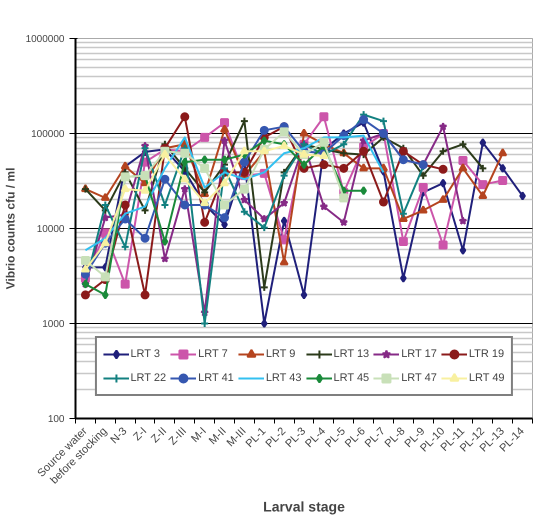  What do you see at coordinates (213, 354) in the screenshot?
I see `legend-label: LRT 7` at bounding box center [213, 354].